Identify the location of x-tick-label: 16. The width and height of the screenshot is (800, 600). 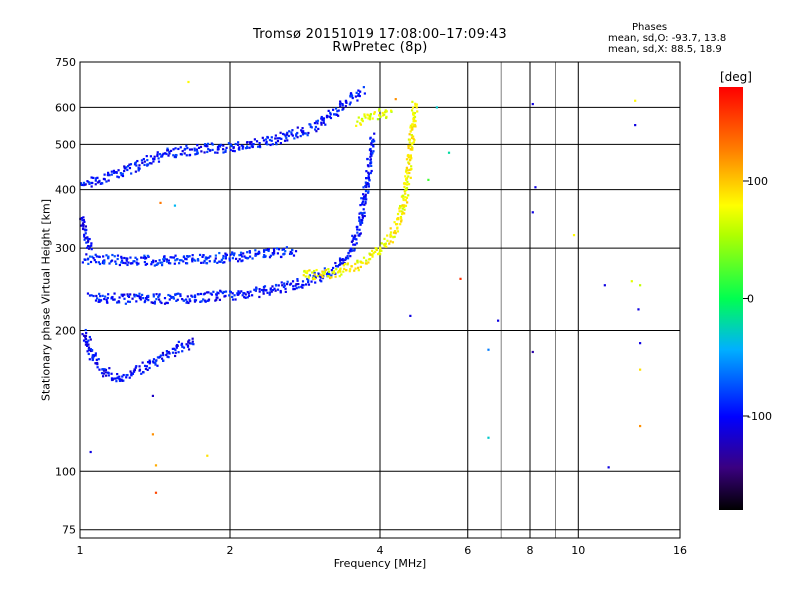
(680, 550).